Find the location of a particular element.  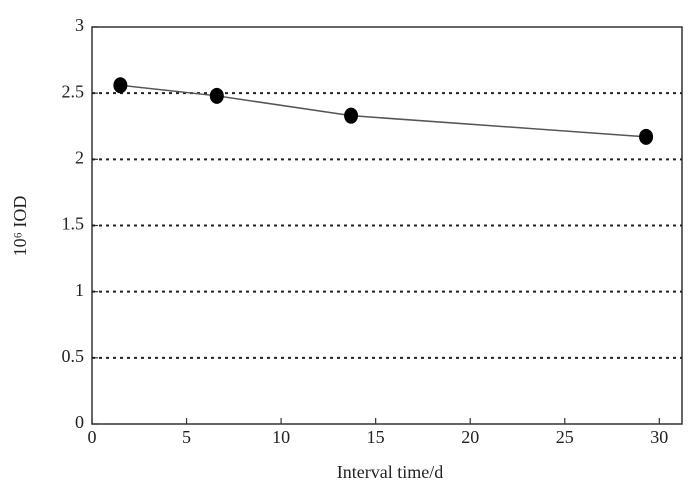

y-tick-label: 3 is located at coordinates (79, 25).